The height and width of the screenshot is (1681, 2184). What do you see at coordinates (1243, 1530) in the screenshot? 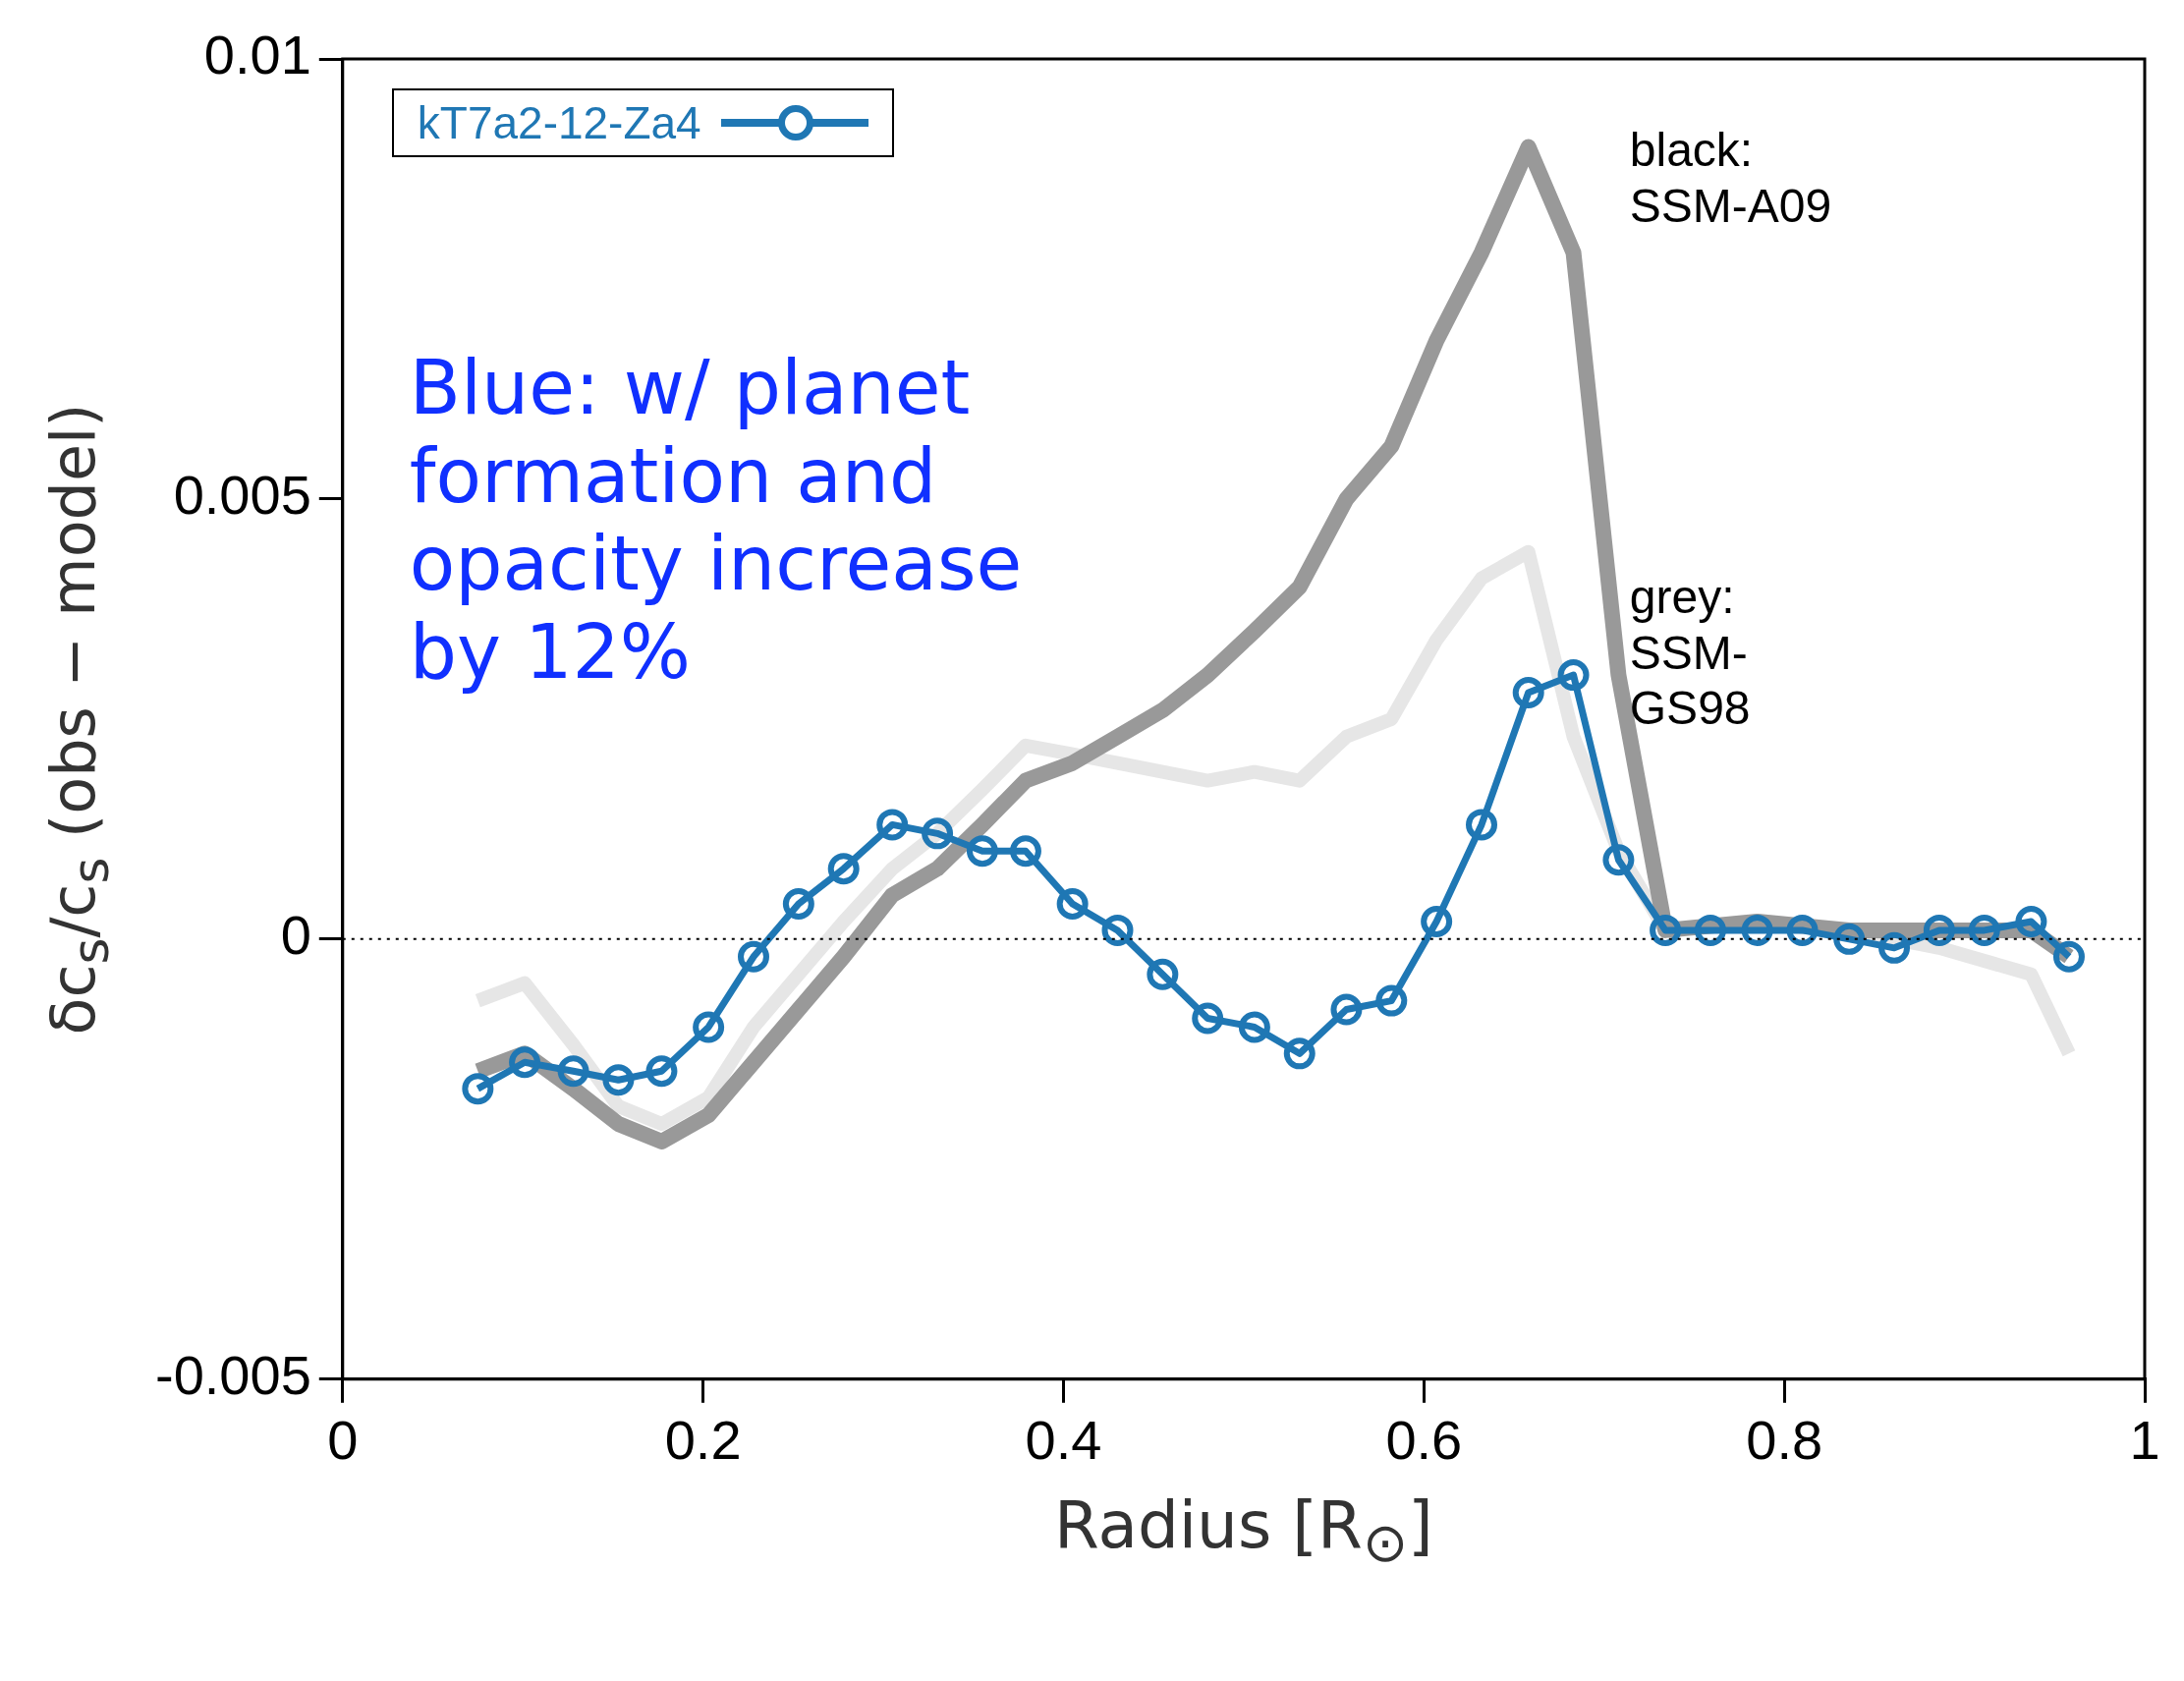
I see `x-axis-title: Radius [R$_{⊙}$]` at bounding box center [1243, 1530].